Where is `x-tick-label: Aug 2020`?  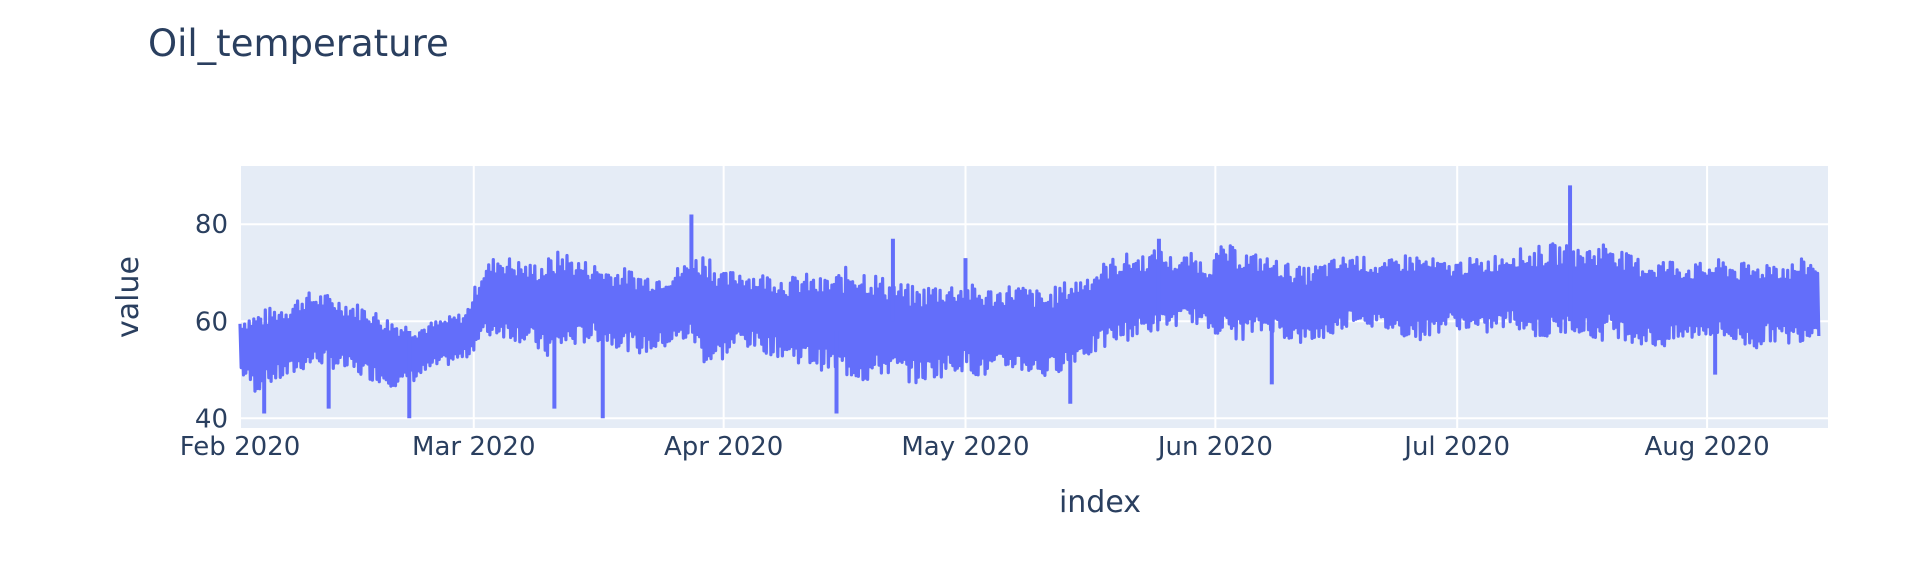
x-tick-label: Aug 2020 is located at coordinates (1706, 447).